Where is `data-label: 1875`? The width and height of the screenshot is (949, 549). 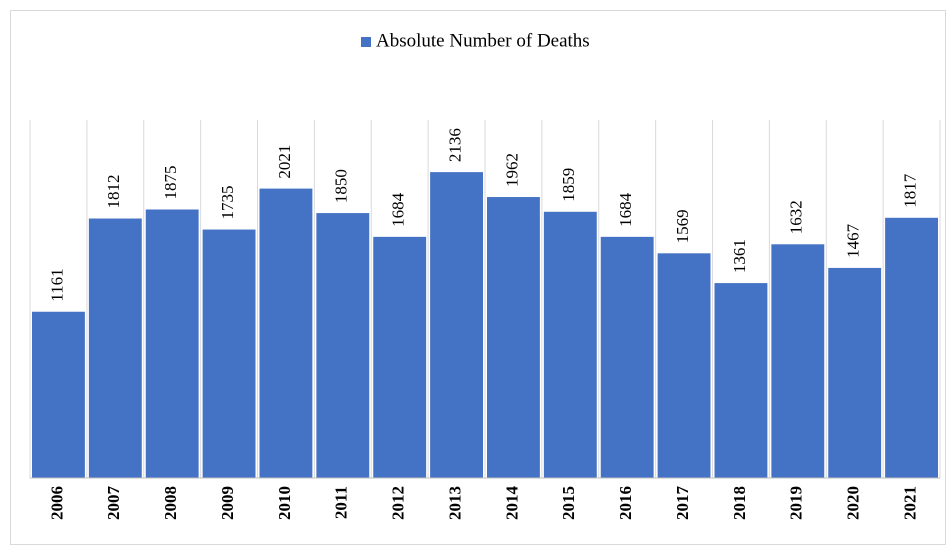
data-label: 1875 is located at coordinates (170, 183).